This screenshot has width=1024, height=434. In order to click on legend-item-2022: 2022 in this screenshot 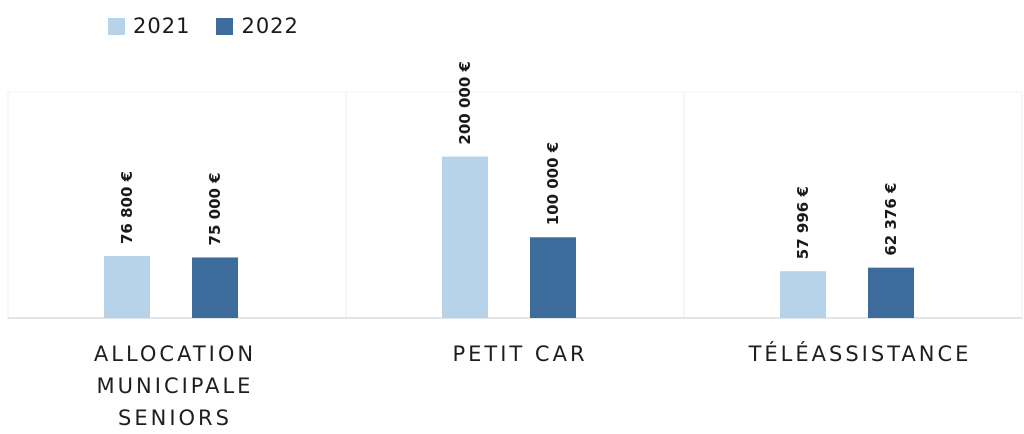, I will do `click(257, 26)`.